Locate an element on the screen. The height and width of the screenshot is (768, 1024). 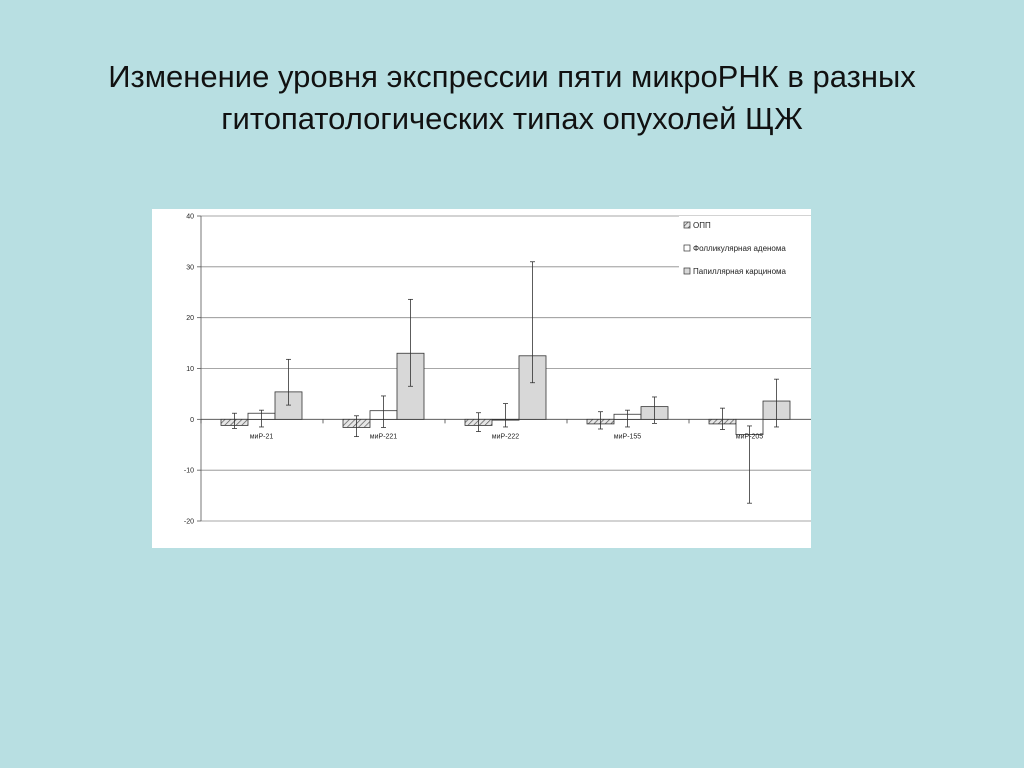
category-label: миР-205 is located at coordinates (750, 436).